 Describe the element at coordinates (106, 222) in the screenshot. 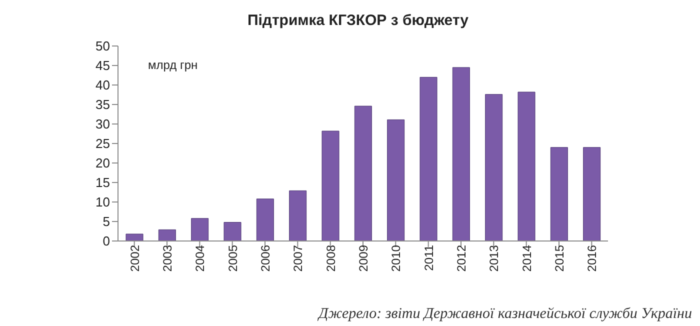

I see `y-tick-label: 5` at that location.